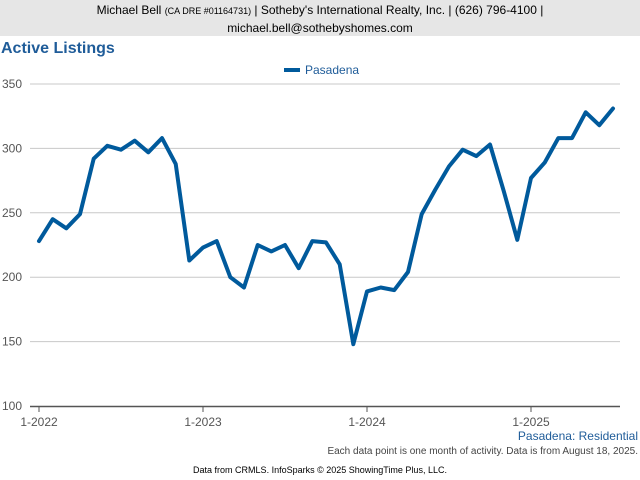 Image resolution: width=640 pixels, height=480 pixels. Describe the element at coordinates (39, 422) in the screenshot. I see `x-tick-label: 1-2022` at that location.